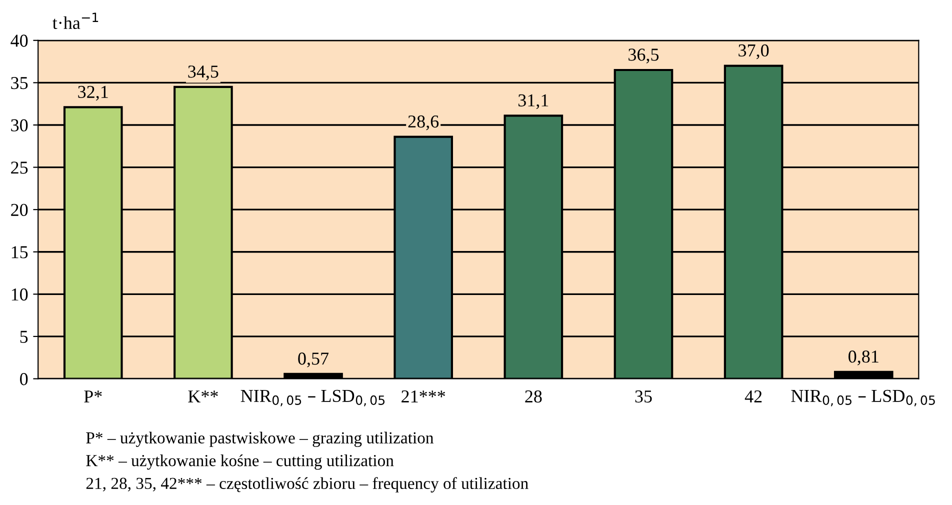 The image size is (952, 505). Describe the element at coordinates (19, 168) in the screenshot. I see `y-tick-label: 25` at that location.